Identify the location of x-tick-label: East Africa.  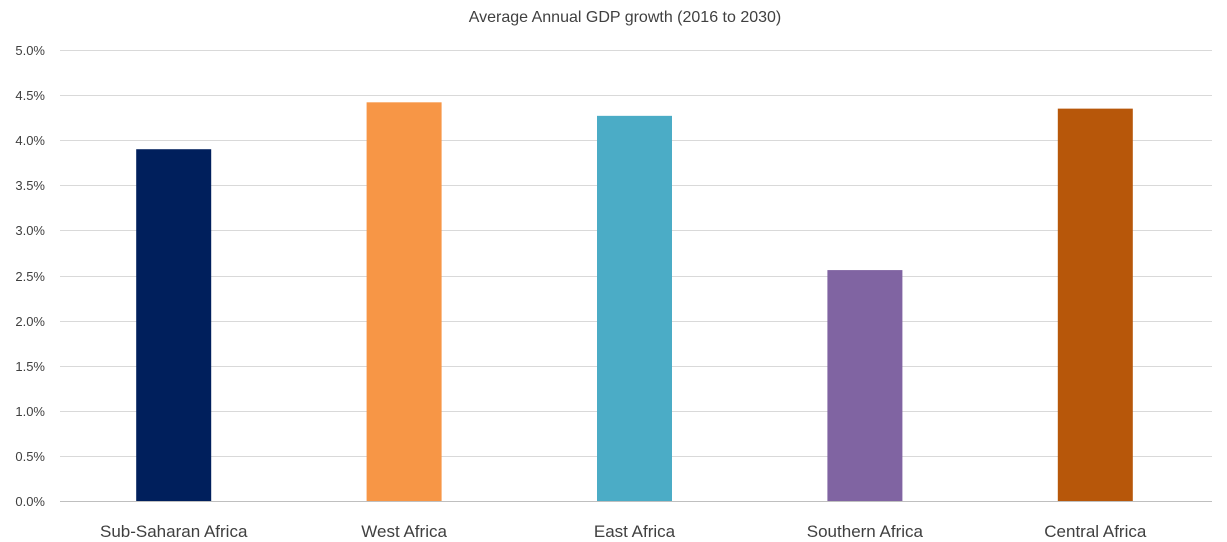
(635, 531).